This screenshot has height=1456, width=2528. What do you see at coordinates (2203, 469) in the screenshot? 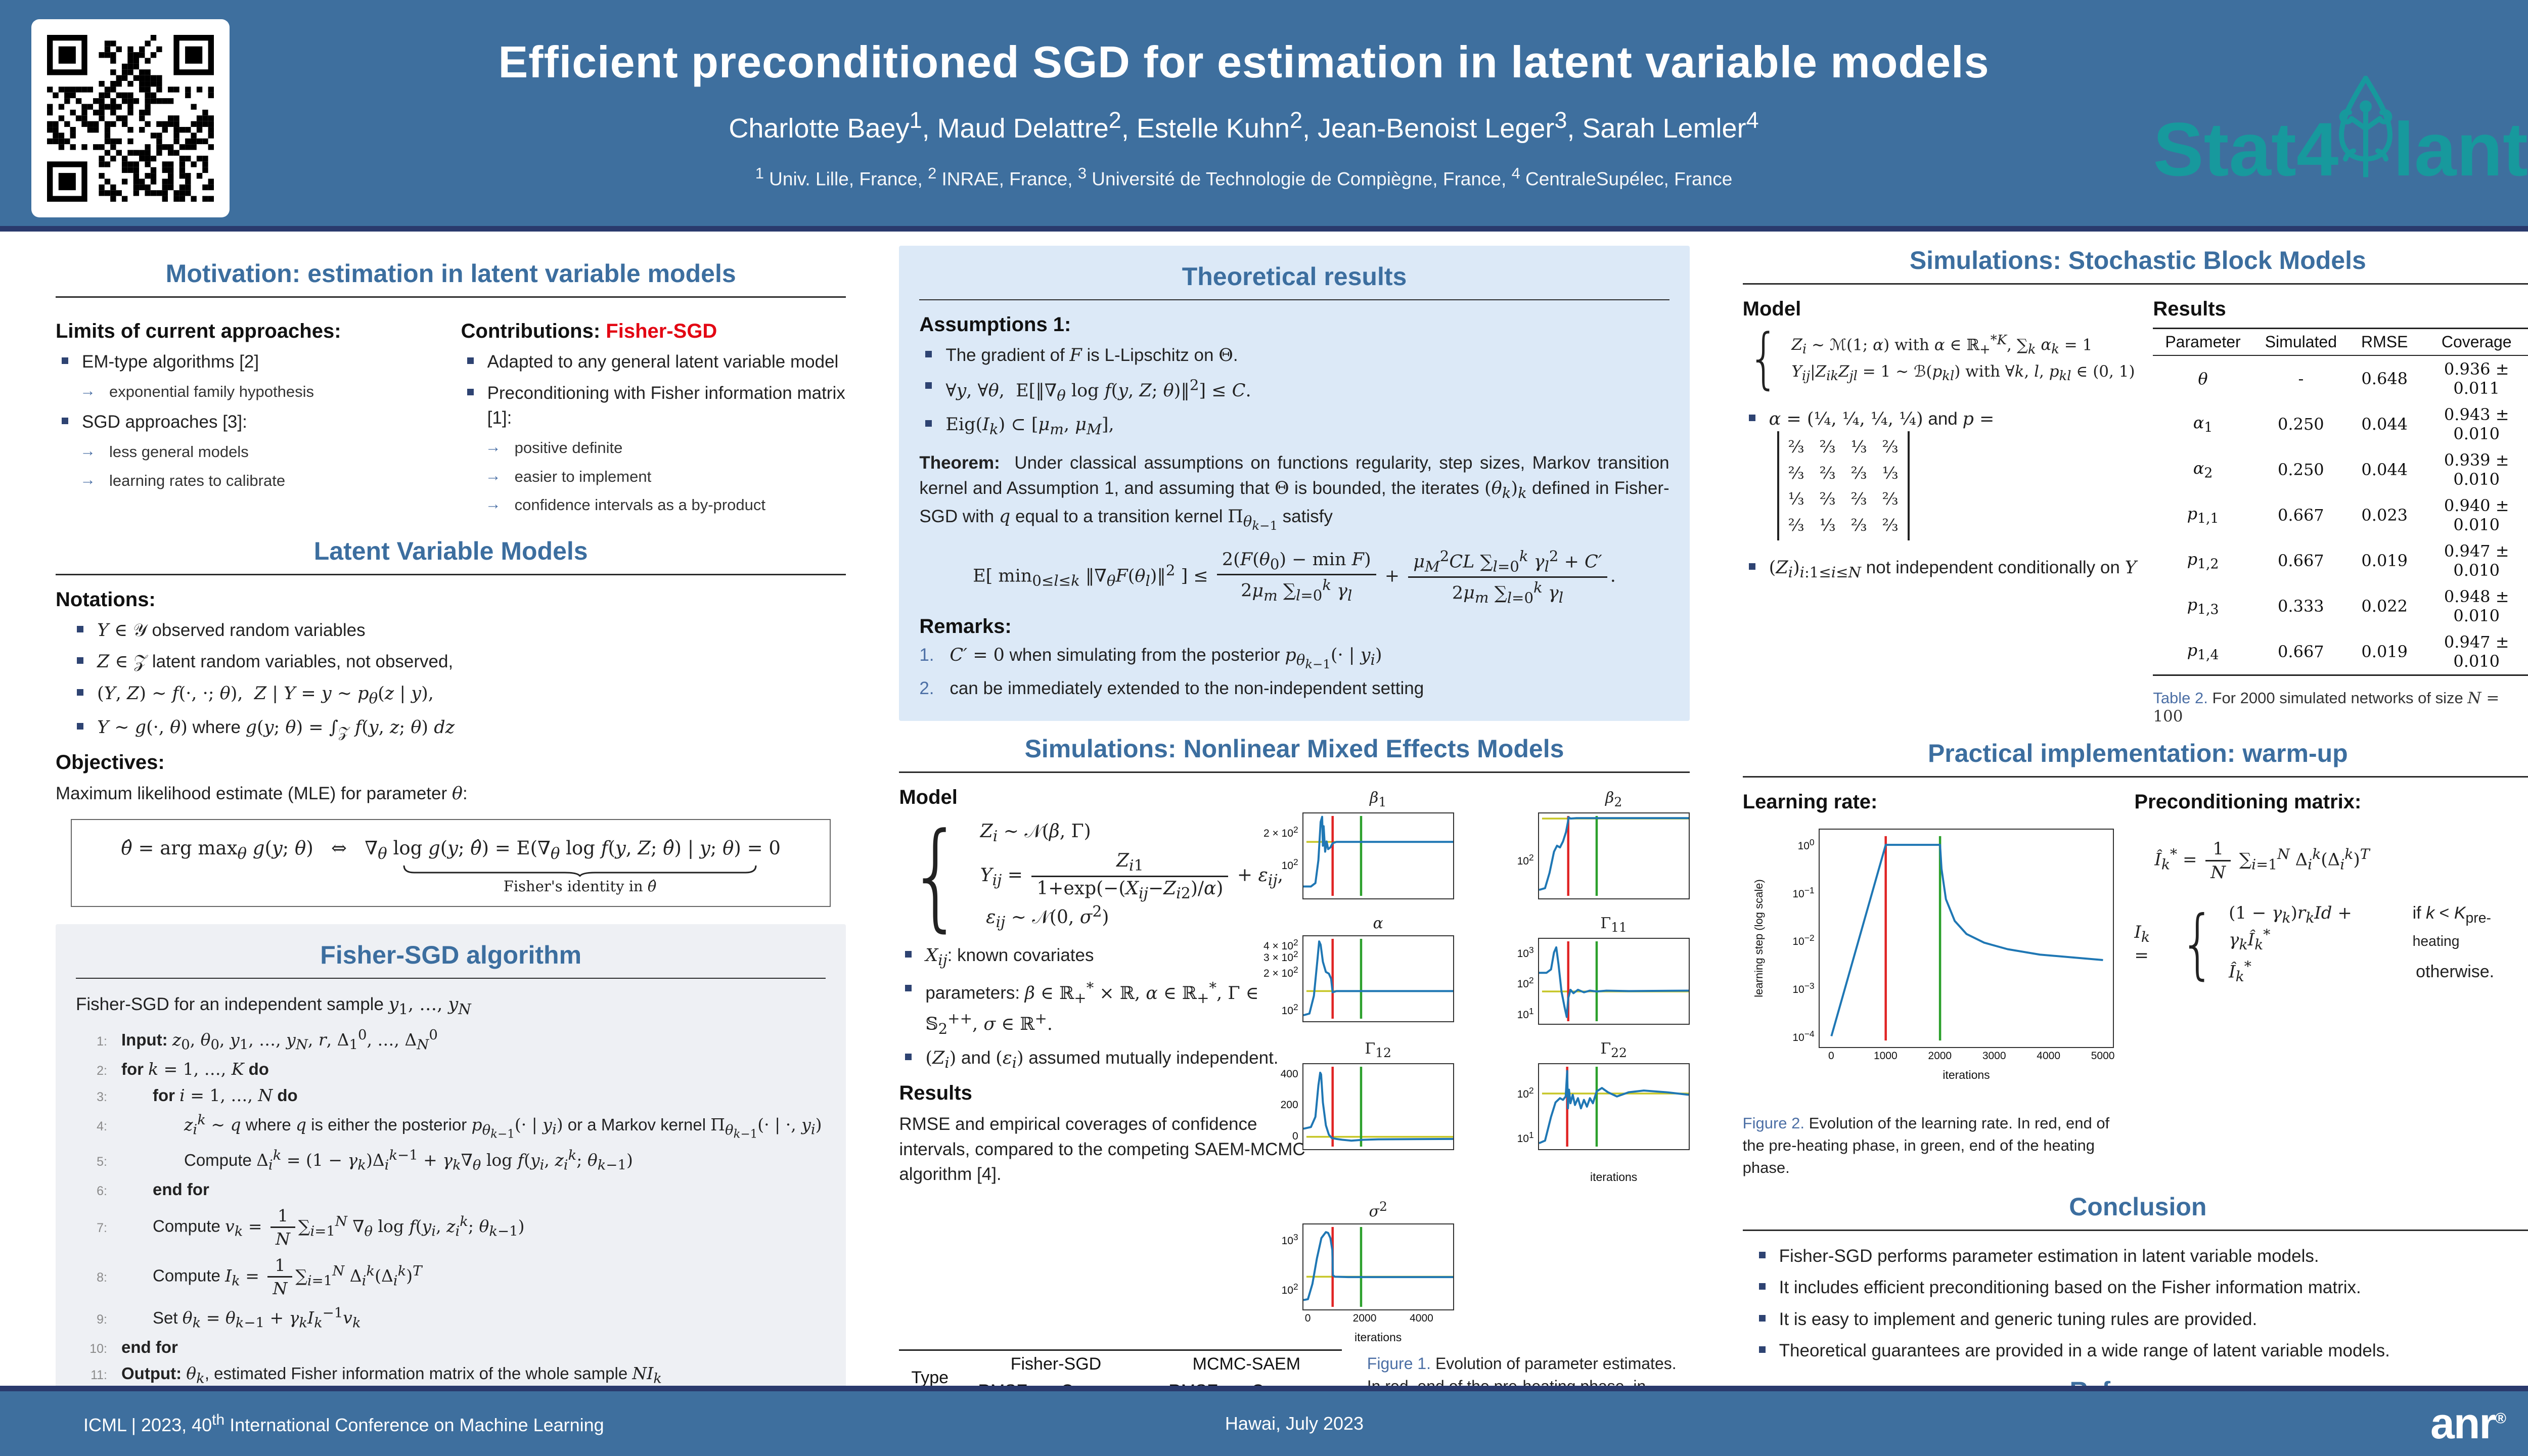
I see `table-cell: α2` at bounding box center [2203, 469].